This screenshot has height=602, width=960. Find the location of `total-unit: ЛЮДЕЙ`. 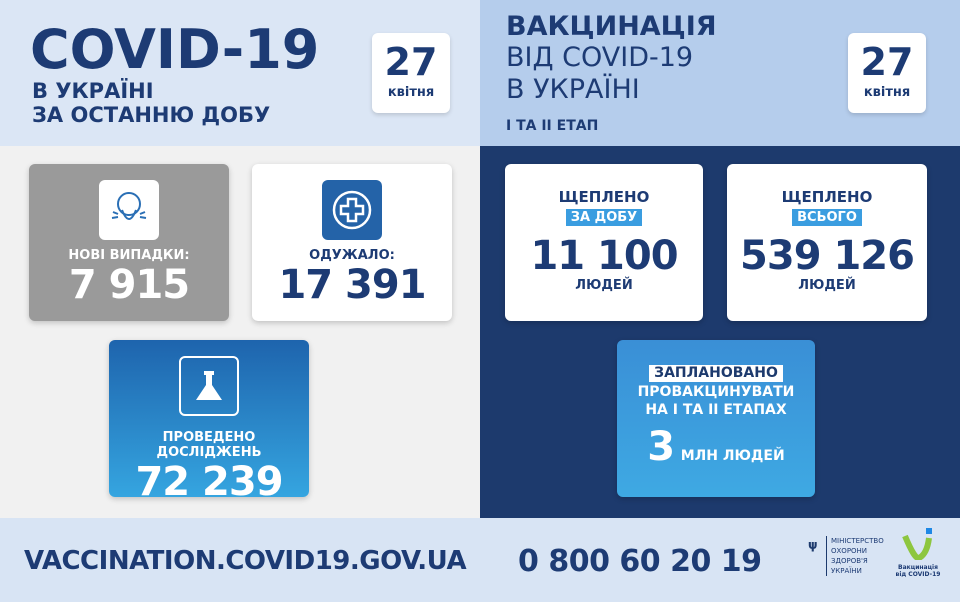

total-unit: ЛЮДЕЙ is located at coordinates (827, 285).